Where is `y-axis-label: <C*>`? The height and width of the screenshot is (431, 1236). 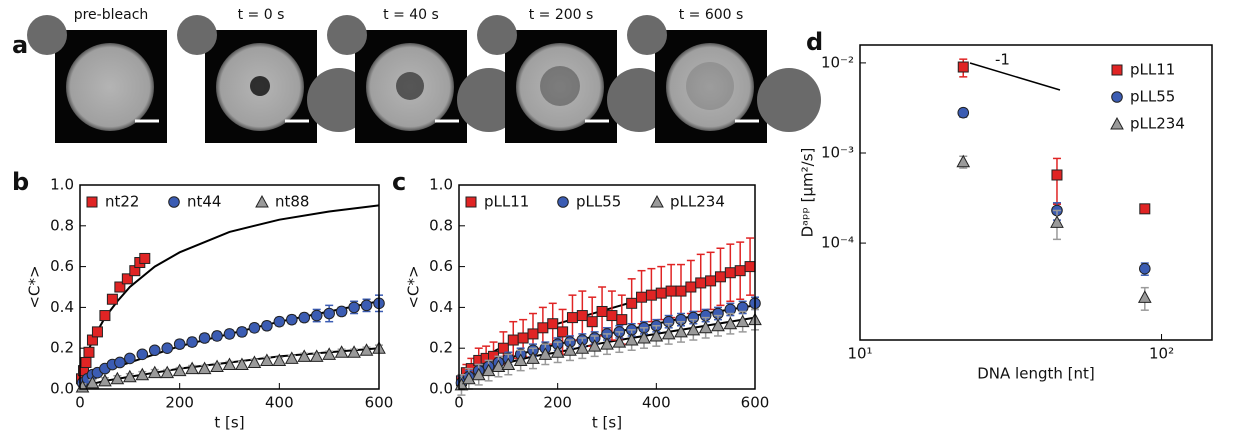
y-axis-label: <C*> is located at coordinates (35, 286).